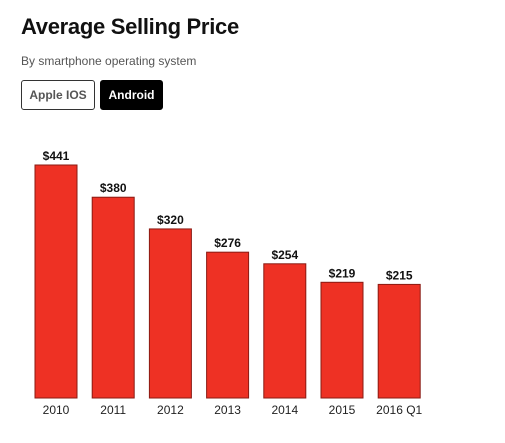 The image size is (505, 443). Describe the element at coordinates (342, 273) in the screenshot. I see `data-label: $219` at that location.